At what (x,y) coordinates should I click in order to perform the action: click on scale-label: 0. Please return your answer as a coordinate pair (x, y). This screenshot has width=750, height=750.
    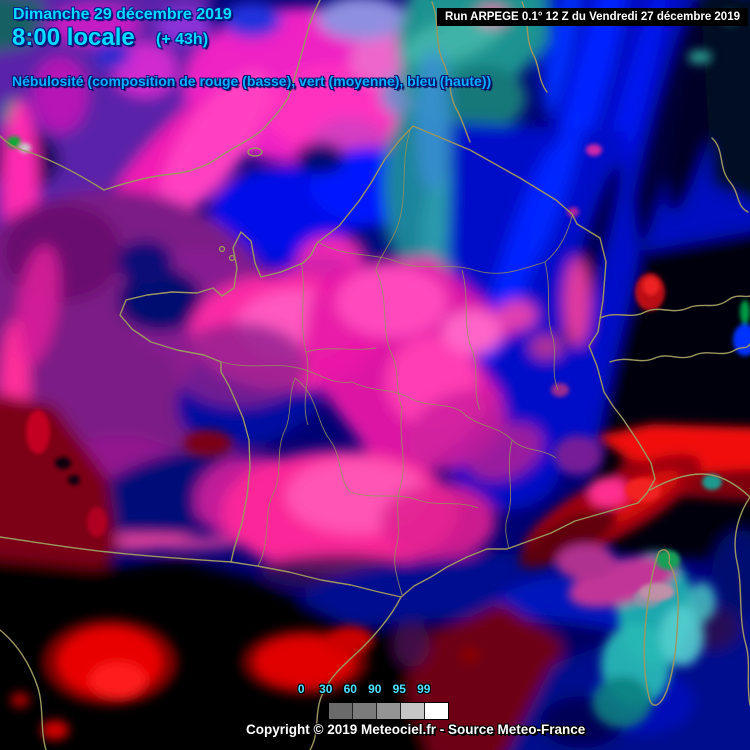
    Looking at the image, I should click on (301, 689).